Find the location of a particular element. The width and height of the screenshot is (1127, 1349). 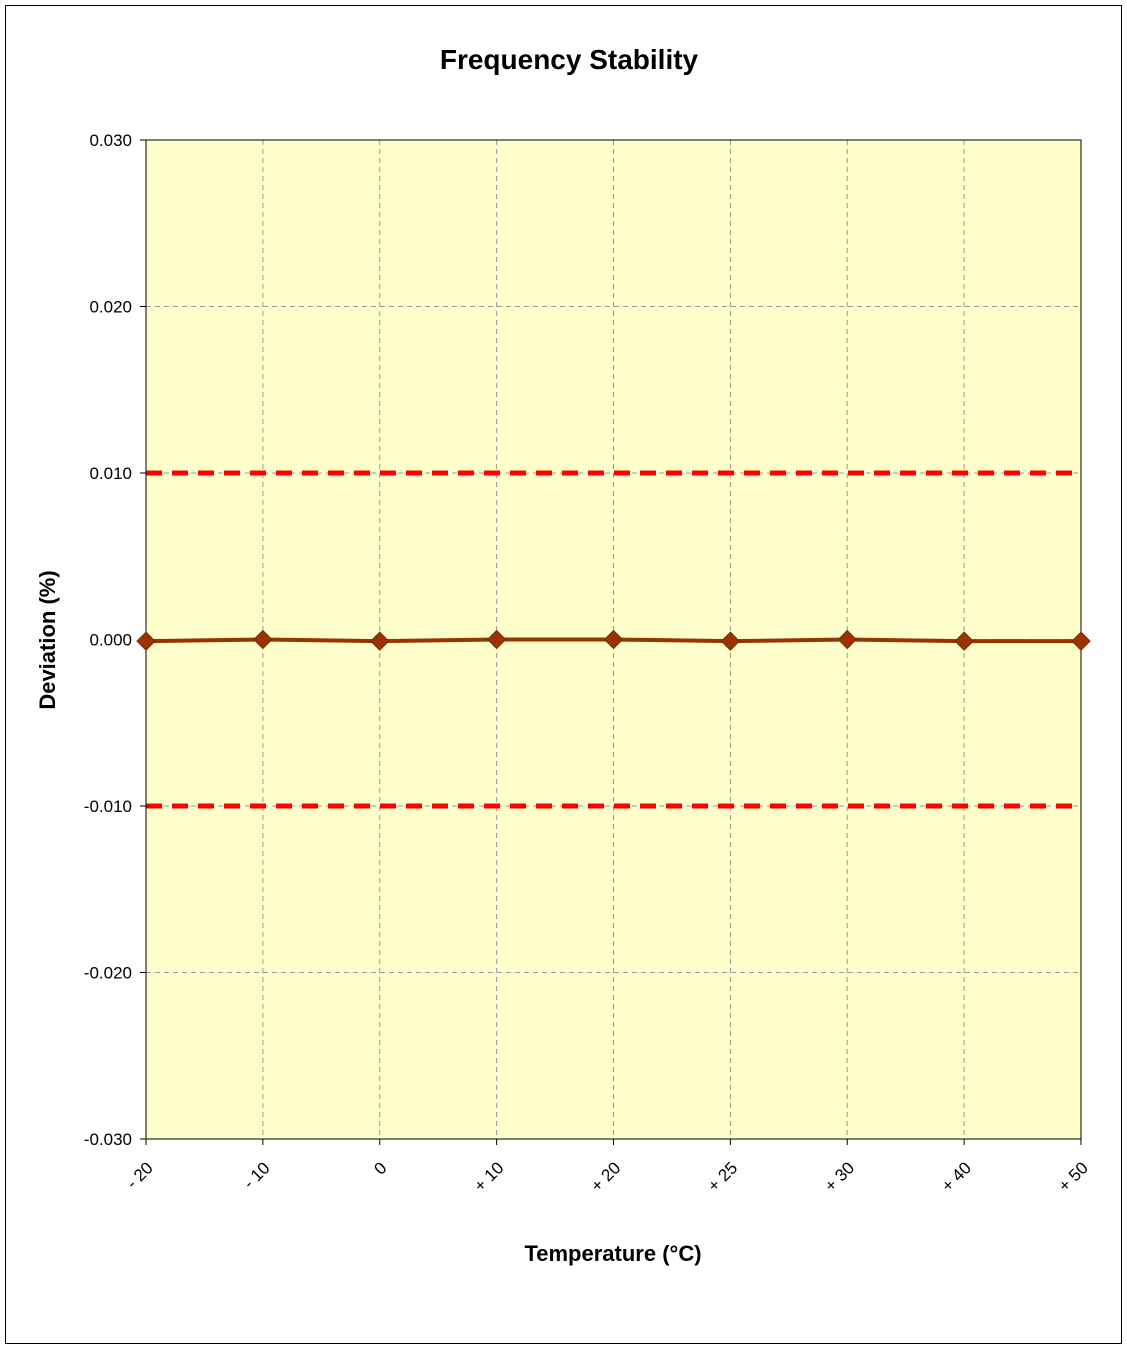

y-tick-label: -0.020 is located at coordinates (108, 973).